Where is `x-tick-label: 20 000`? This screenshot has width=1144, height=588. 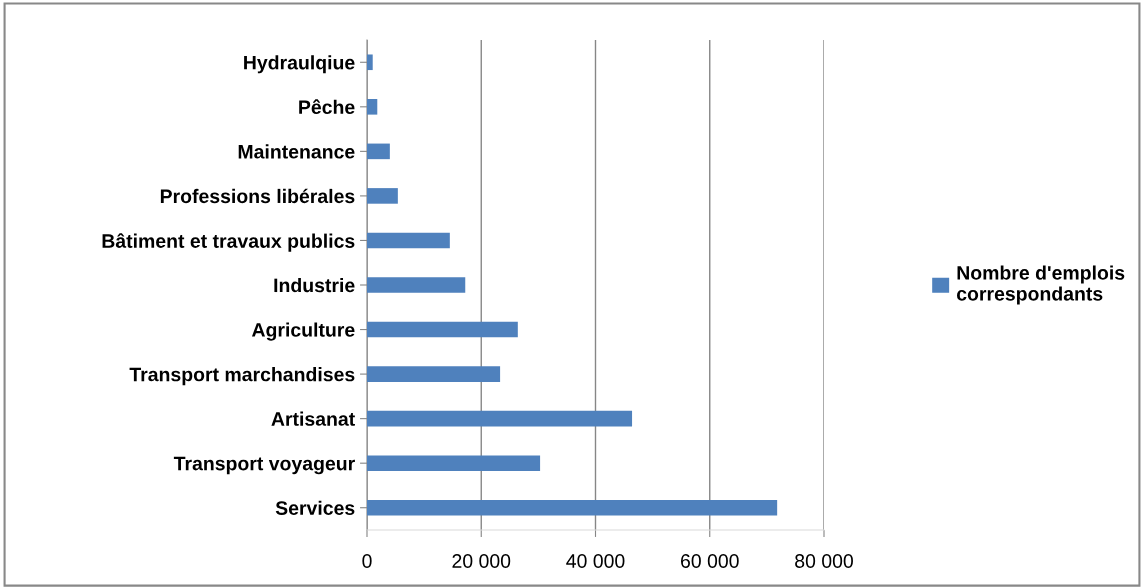 x-tick-label: 20 000 is located at coordinates (481, 561).